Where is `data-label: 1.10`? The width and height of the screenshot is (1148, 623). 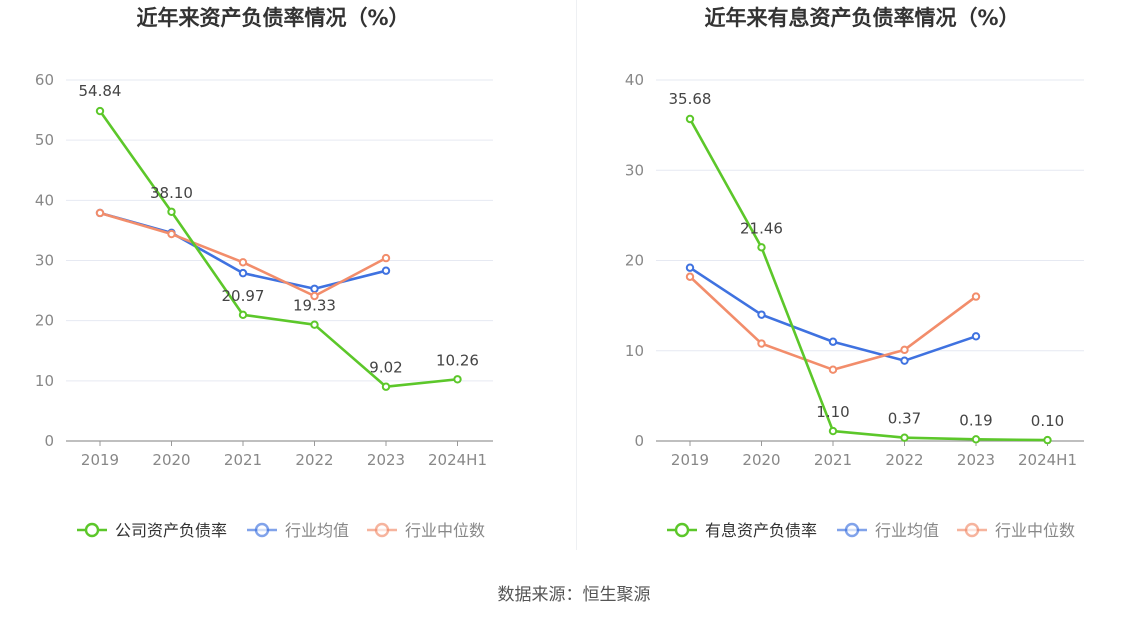 data-label: 1.10 is located at coordinates (832, 412).